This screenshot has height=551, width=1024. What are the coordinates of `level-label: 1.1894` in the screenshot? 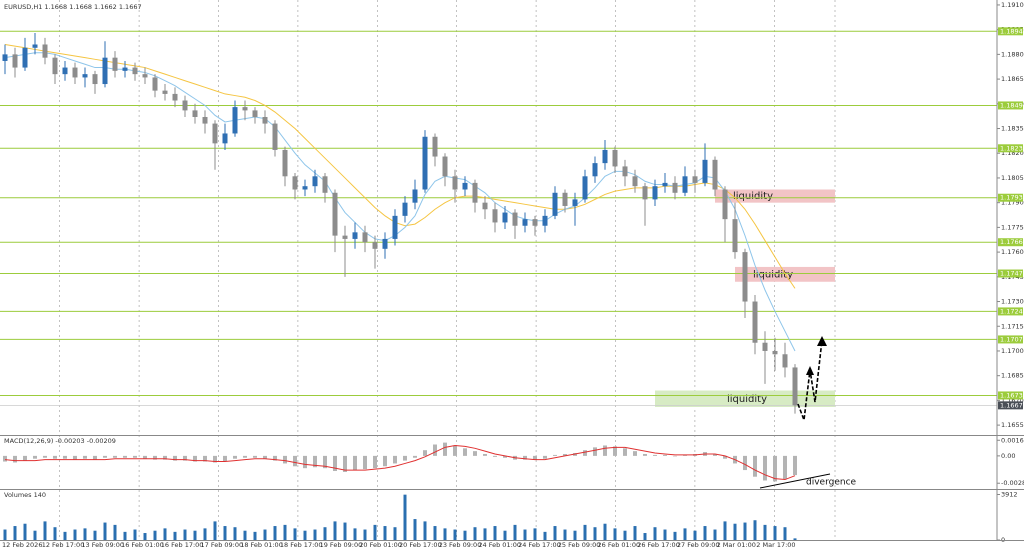 It's located at (1011, 31).